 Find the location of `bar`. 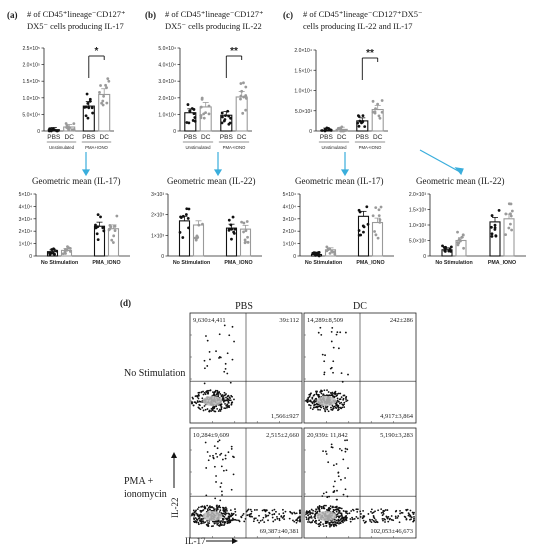

bar is located at coordinates (184, 238).